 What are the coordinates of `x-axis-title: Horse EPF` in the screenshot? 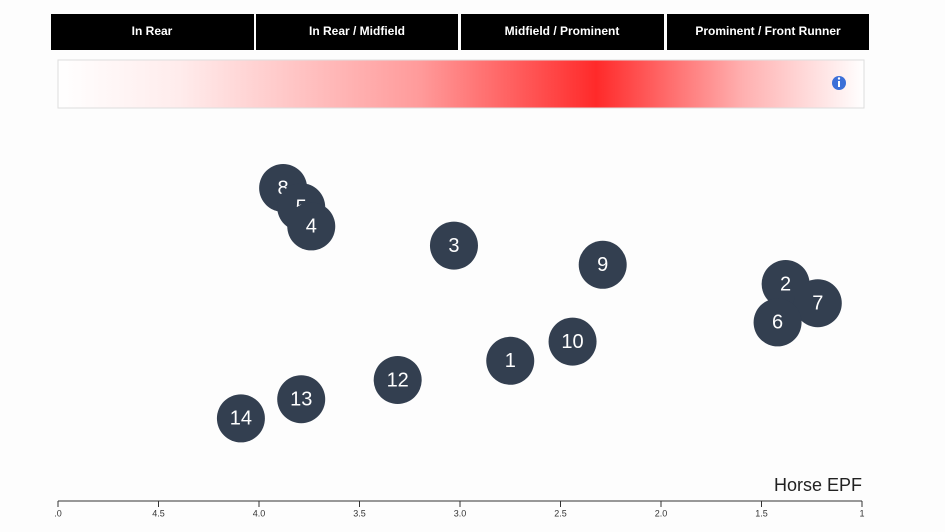 It's located at (818, 485).